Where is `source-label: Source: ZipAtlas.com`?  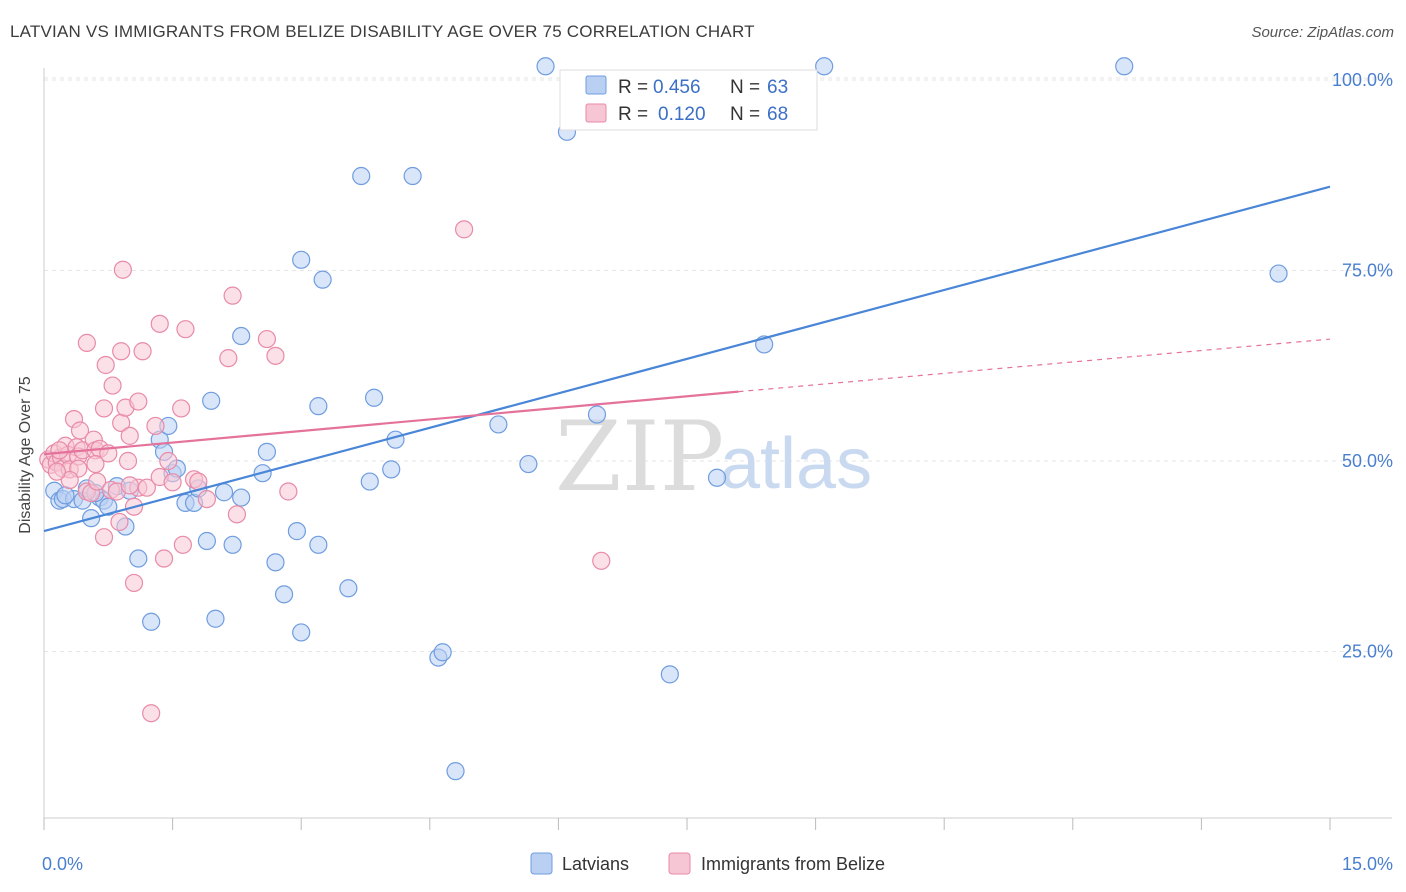 source-label: Source: ZipAtlas.com is located at coordinates (1322, 32).